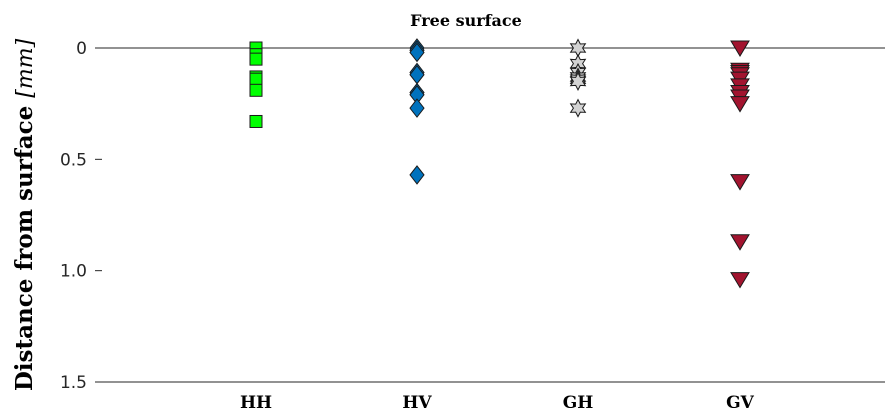  What do you see at coordinates (466, 20) in the screenshot?
I see `chart-title: Free surface` at bounding box center [466, 20].